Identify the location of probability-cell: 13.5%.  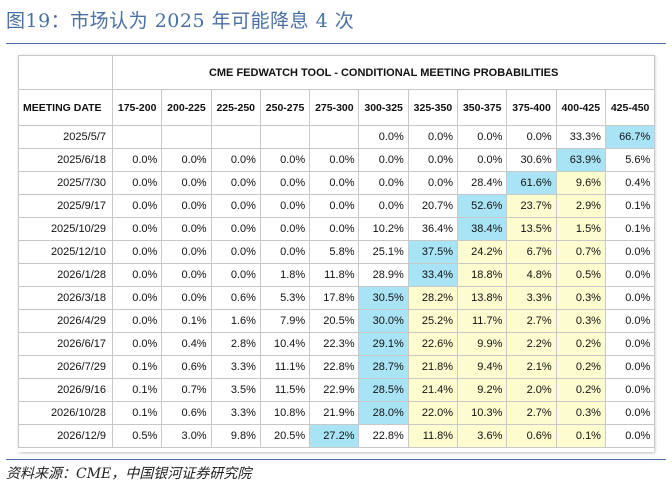
(531, 229).